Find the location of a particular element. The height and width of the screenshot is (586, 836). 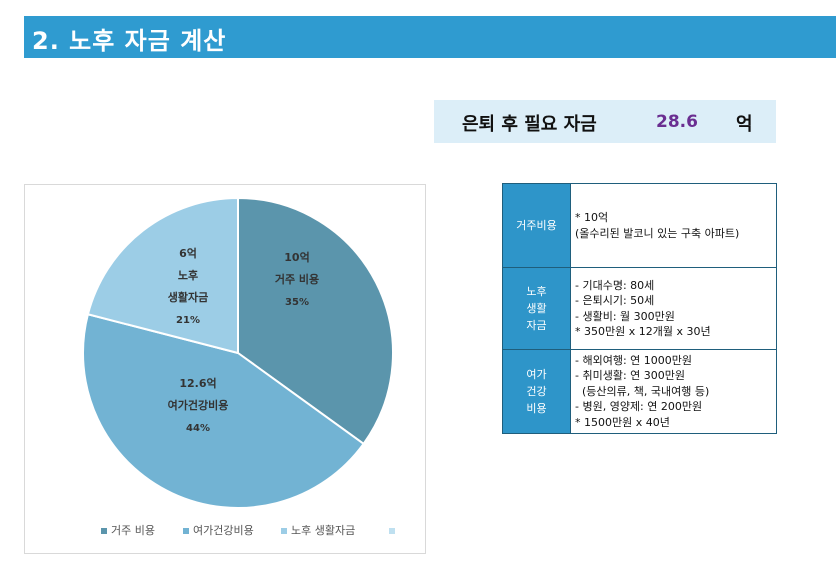

category-cell: 노후 생활 자금 is located at coordinates (536, 308).